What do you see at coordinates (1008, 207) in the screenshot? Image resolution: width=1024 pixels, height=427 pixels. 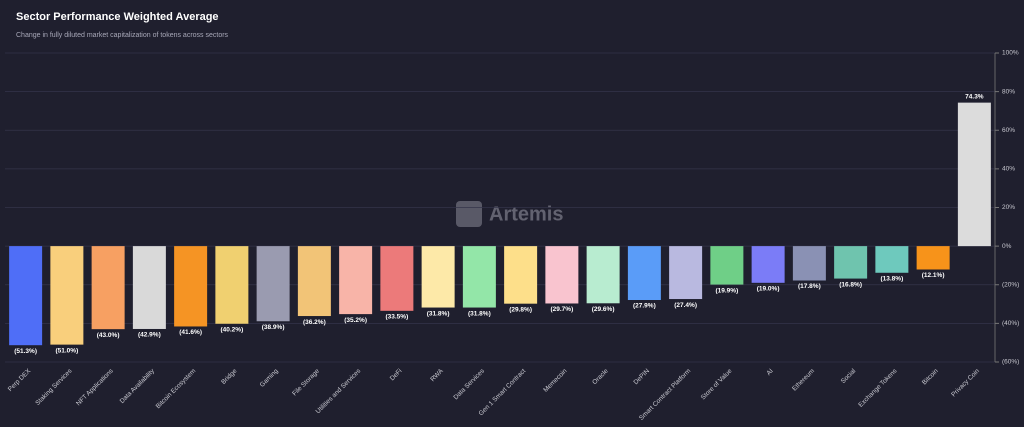 I see `y-tick-label: 20%` at bounding box center [1008, 207].